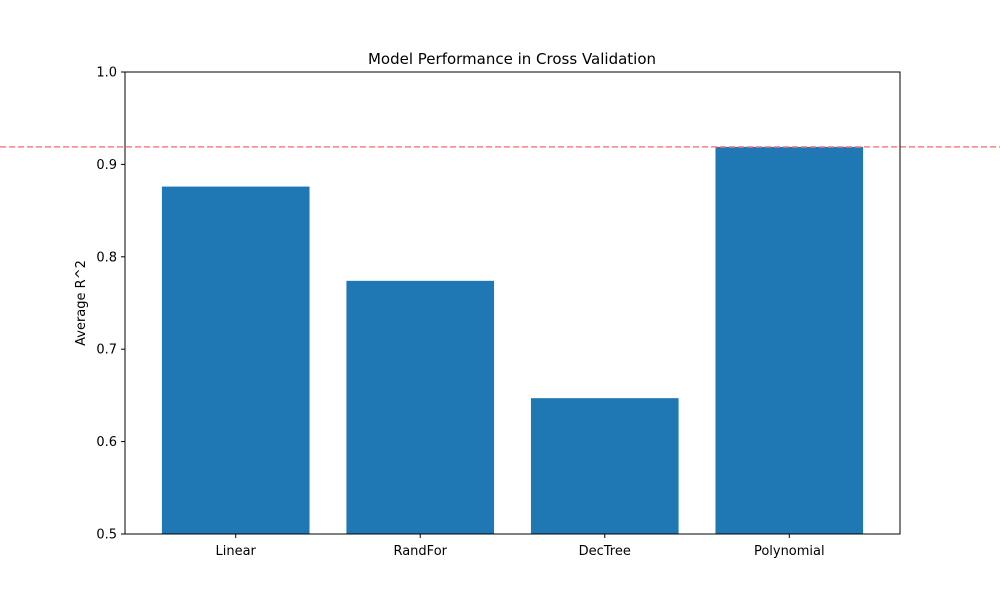 The height and width of the screenshot is (600, 1000). Describe the element at coordinates (512, 59) in the screenshot. I see `chart-title: Model Performance in Cross Validation` at that location.